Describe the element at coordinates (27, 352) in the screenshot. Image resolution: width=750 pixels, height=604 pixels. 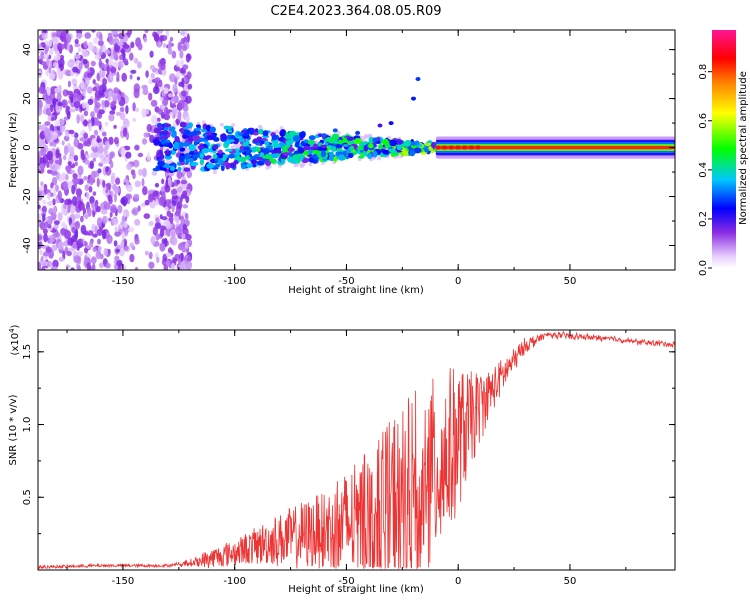
I see `y-tick-label: 1.5` at that location.